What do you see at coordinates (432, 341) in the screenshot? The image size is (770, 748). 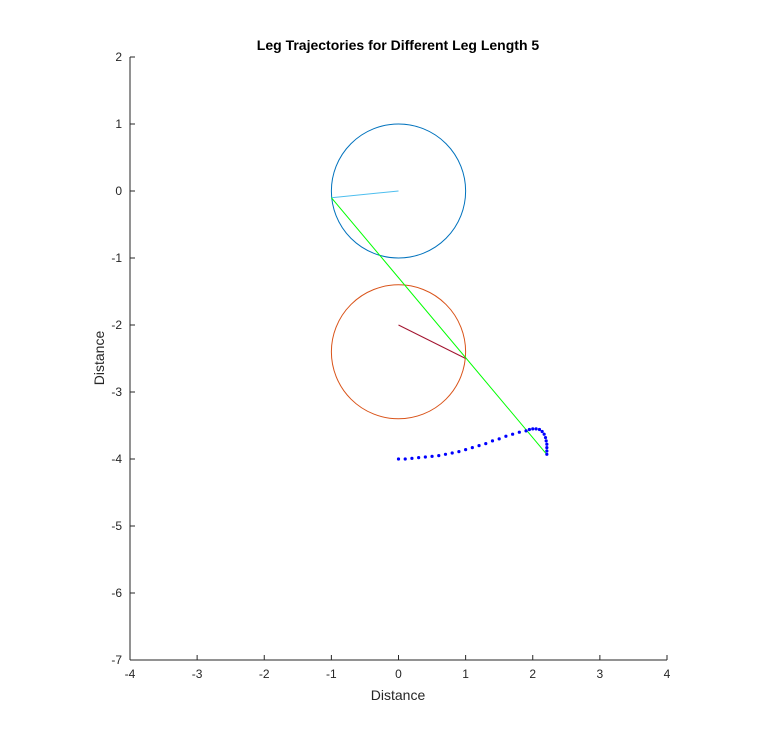 I see `rocker-line` at bounding box center [432, 341].